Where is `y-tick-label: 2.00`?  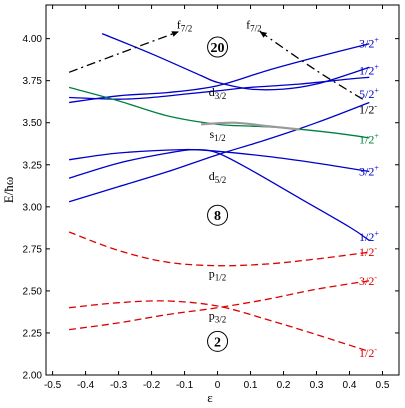
y-tick-label: 2.00 is located at coordinates (33, 376).